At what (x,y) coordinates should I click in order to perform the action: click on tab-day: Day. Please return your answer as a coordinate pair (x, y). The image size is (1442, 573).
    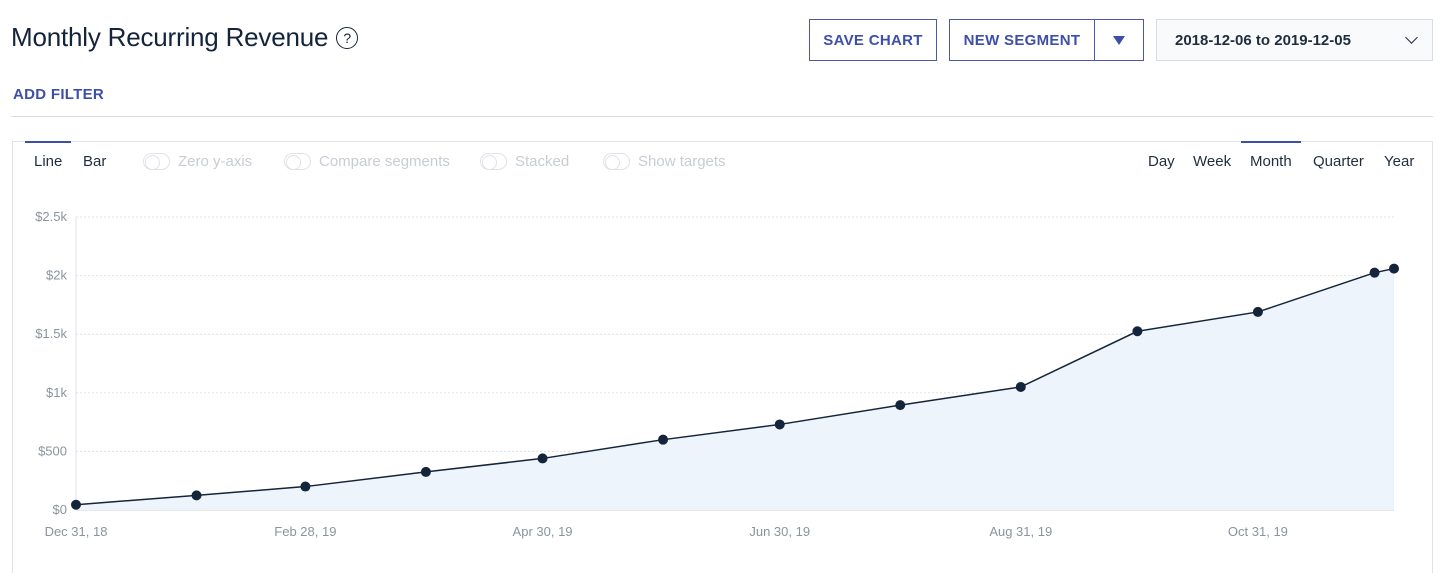
    Looking at the image, I should click on (1161, 161).